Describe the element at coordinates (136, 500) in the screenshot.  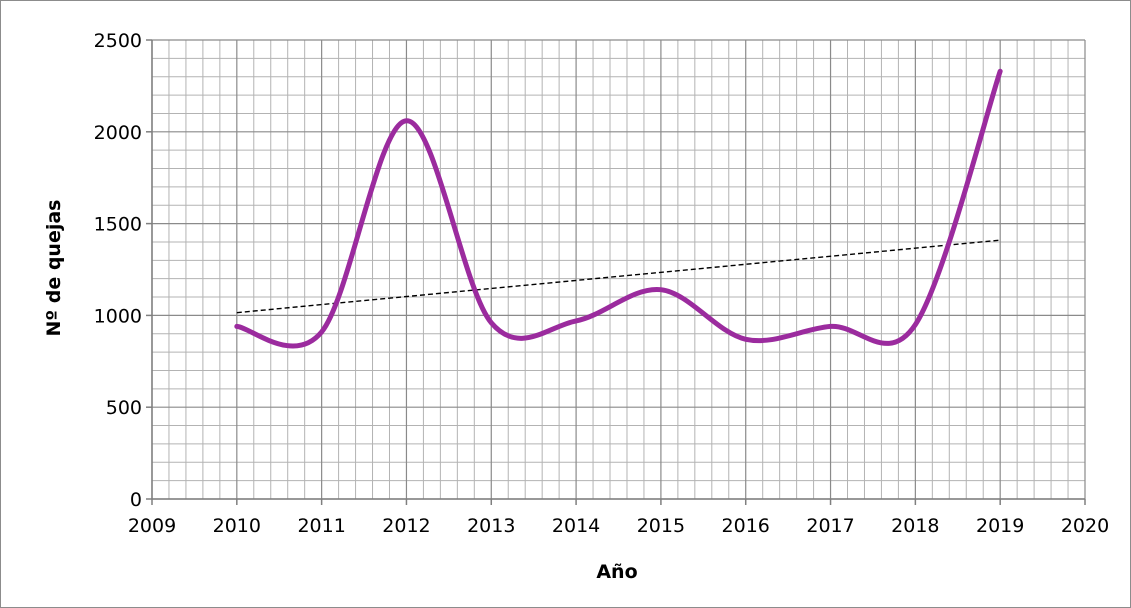
I see `y-tick-label: 0` at that location.